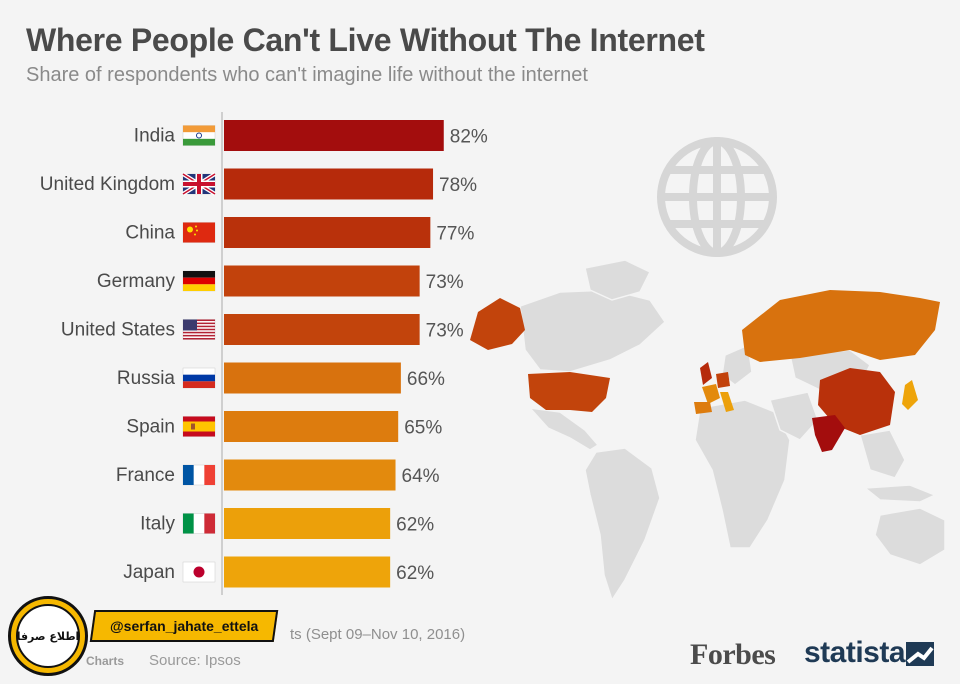 The width and height of the screenshot is (960, 684). What do you see at coordinates (145, 475) in the screenshot?
I see `category-label: France` at bounding box center [145, 475].